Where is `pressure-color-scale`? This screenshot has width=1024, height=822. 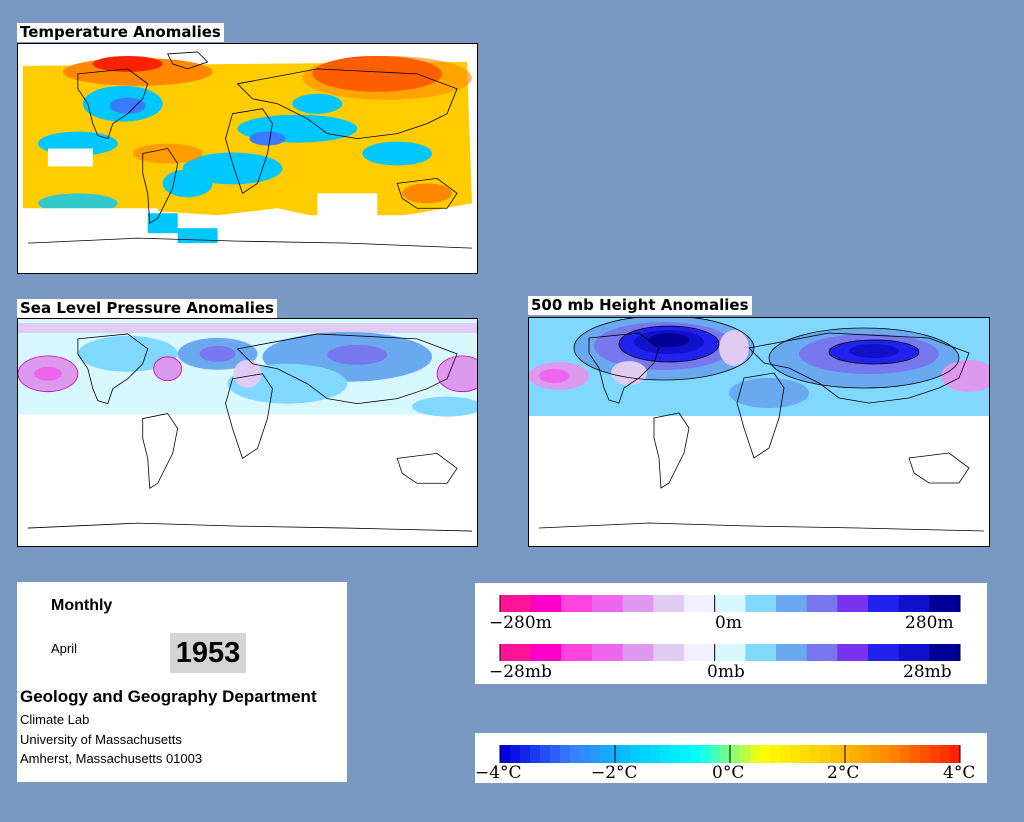 pressure-color-scale is located at coordinates (730, 652).